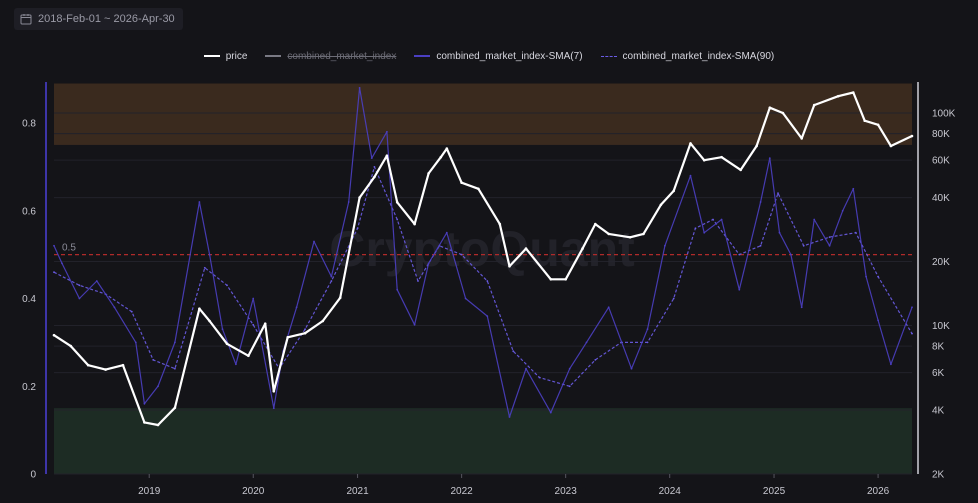 The image size is (978, 503). Describe the element at coordinates (941, 326) in the screenshot. I see `y-right-tick-label: 10K` at that location.